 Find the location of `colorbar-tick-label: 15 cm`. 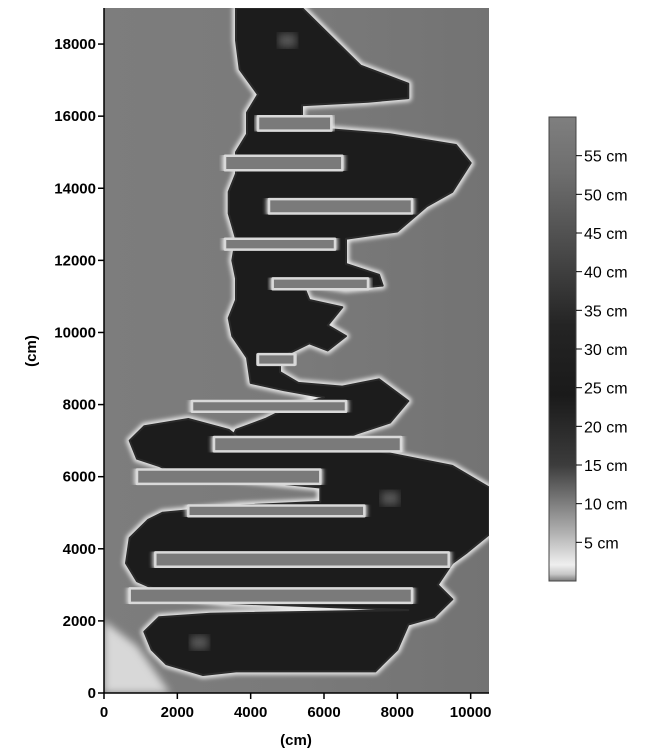

colorbar-tick-label: 15 cm is located at coordinates (606, 466).